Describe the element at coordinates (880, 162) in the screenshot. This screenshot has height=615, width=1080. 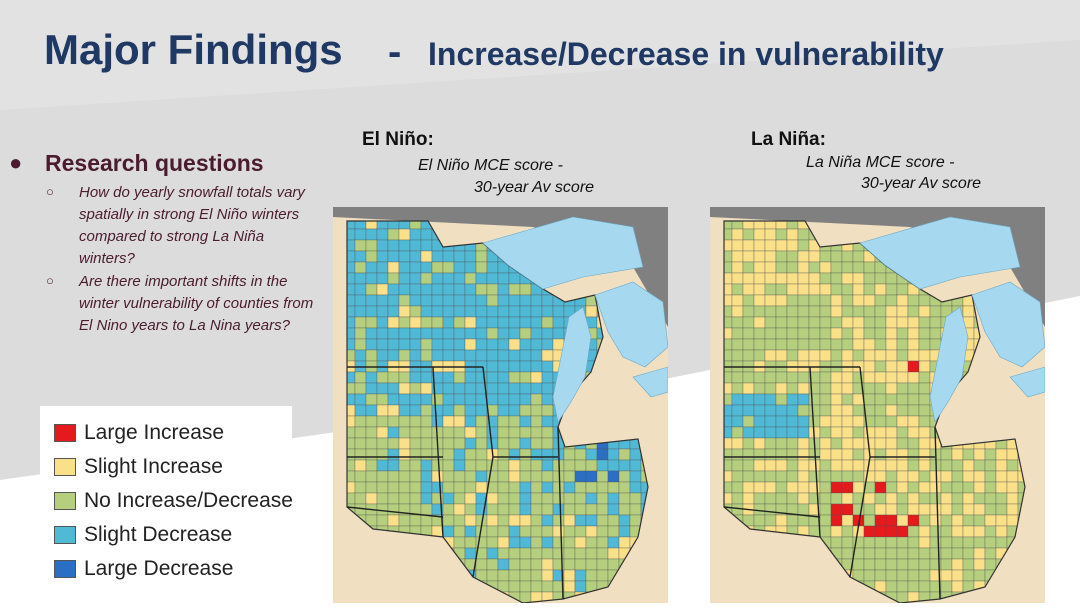
I see `lanina-map-subtitle-line1: La Niña MCE score -` at that location.